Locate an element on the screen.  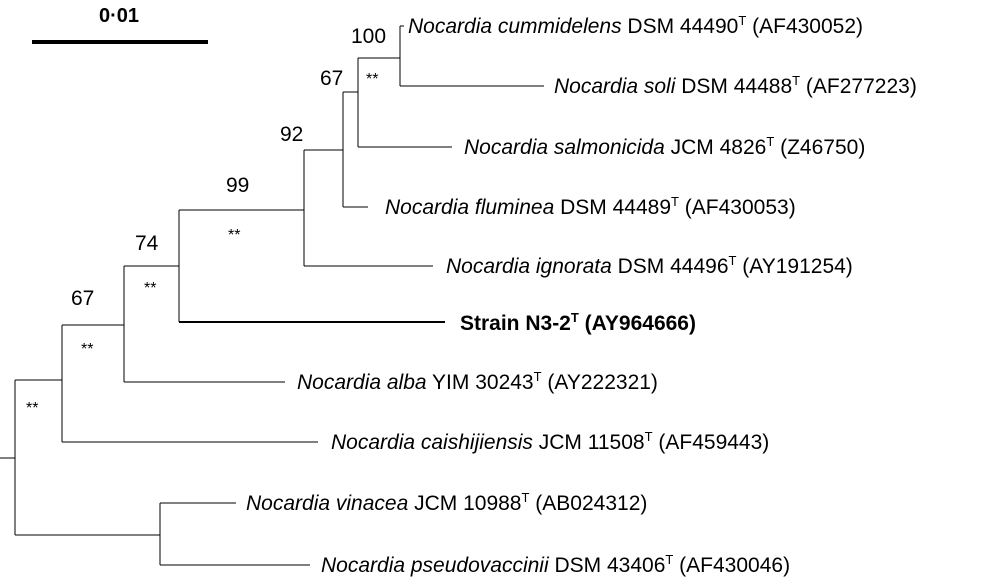
bootstrap-100: 100 is located at coordinates (368, 36).